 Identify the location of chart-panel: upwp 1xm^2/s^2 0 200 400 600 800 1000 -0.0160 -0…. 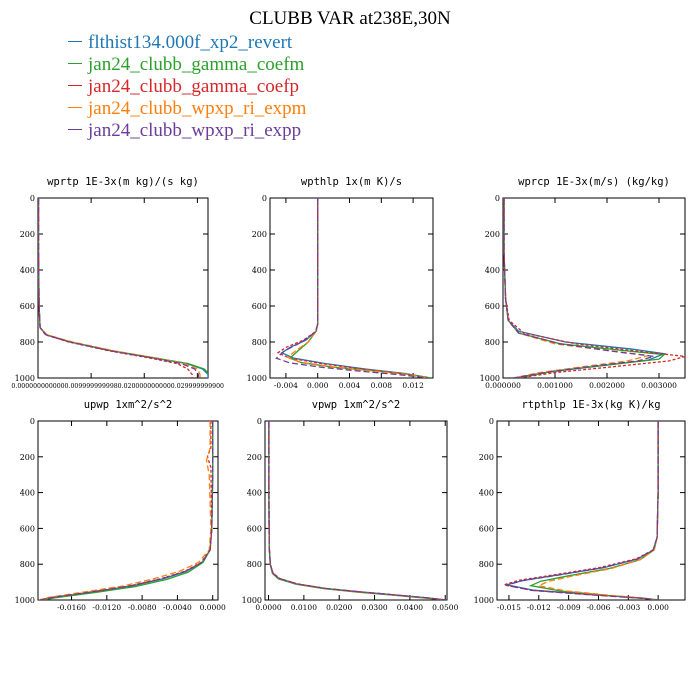
(120, 505).